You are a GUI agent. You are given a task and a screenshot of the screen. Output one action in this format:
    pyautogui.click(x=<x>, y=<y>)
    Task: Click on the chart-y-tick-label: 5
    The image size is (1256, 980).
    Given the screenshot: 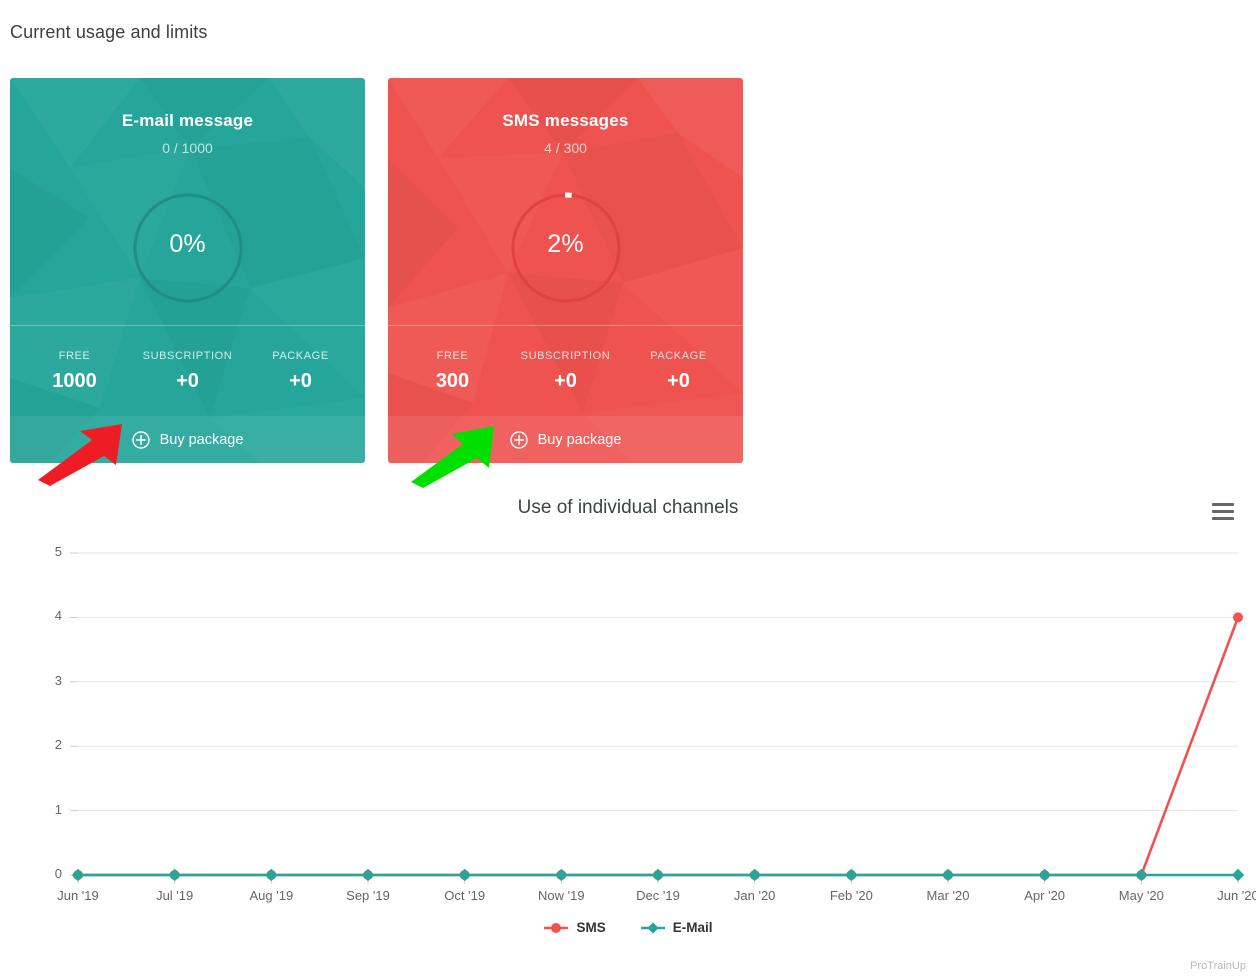 What is the action you would take?
    pyautogui.click(x=58, y=551)
    